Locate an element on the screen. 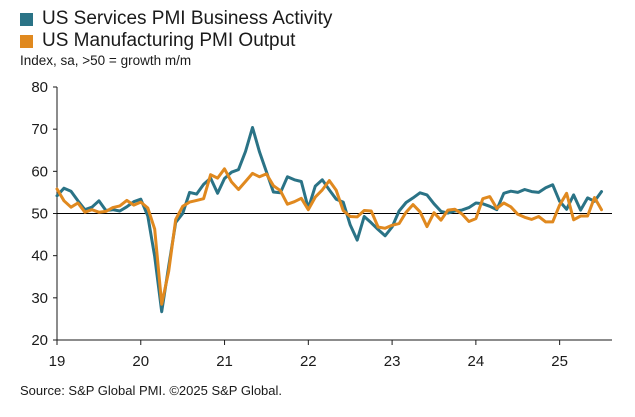  x-tick-label-25: 25 is located at coordinates (559, 361).